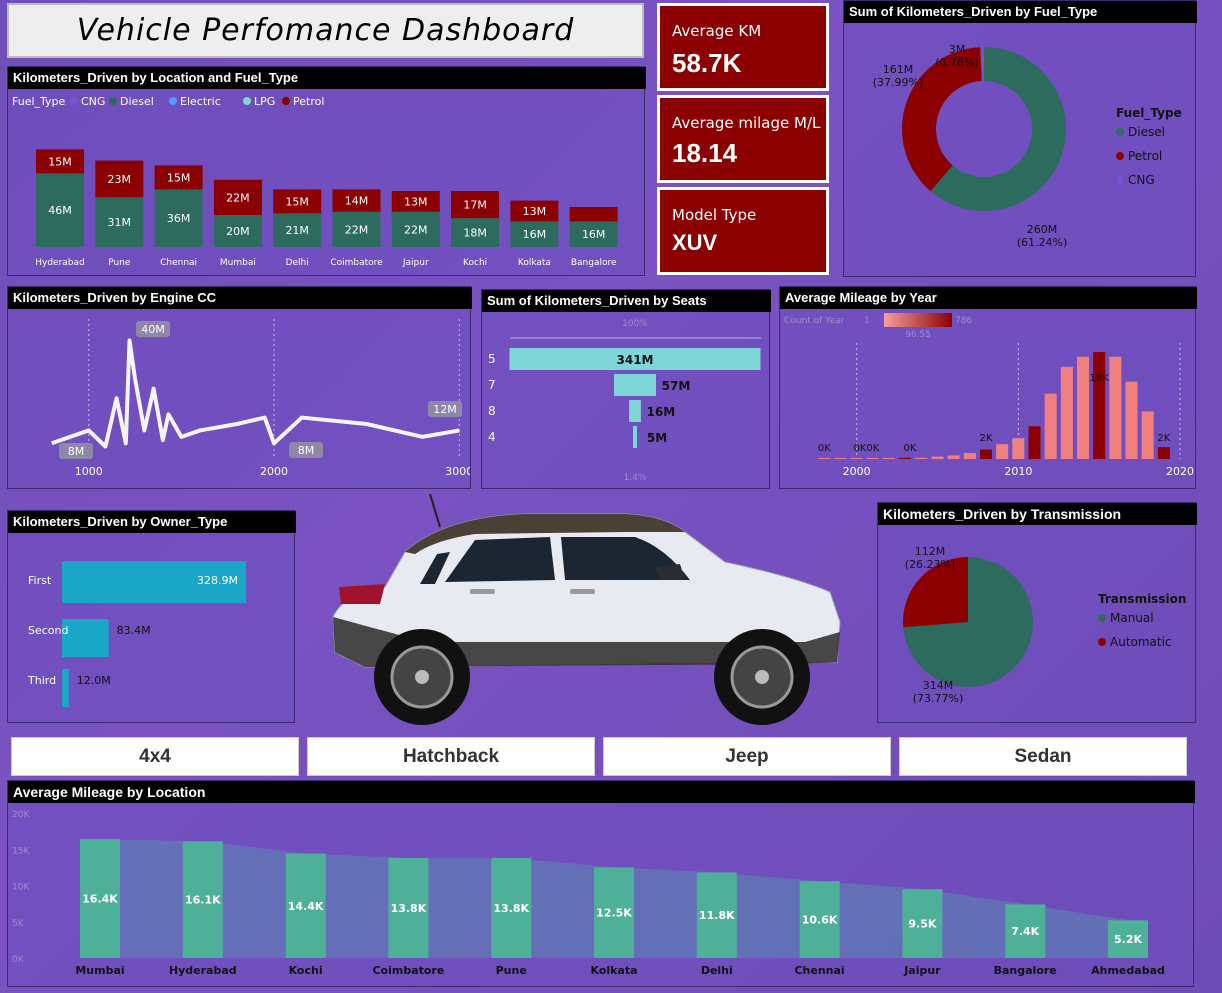 The width and height of the screenshot is (1222, 993). I want to click on data-label: 57M, so click(676, 386).